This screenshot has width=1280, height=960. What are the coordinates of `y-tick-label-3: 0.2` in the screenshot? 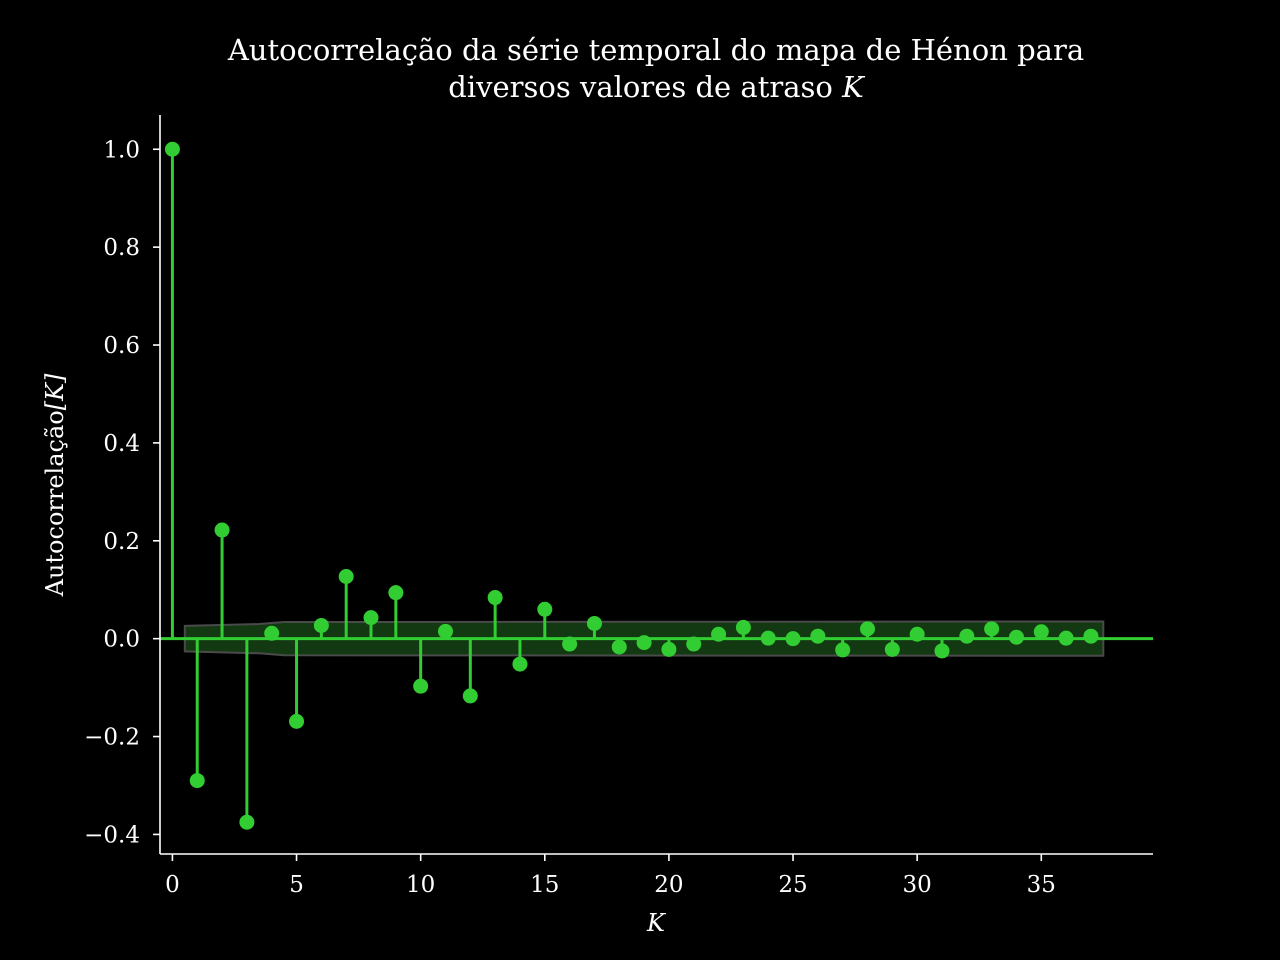 It's located at (121, 542).